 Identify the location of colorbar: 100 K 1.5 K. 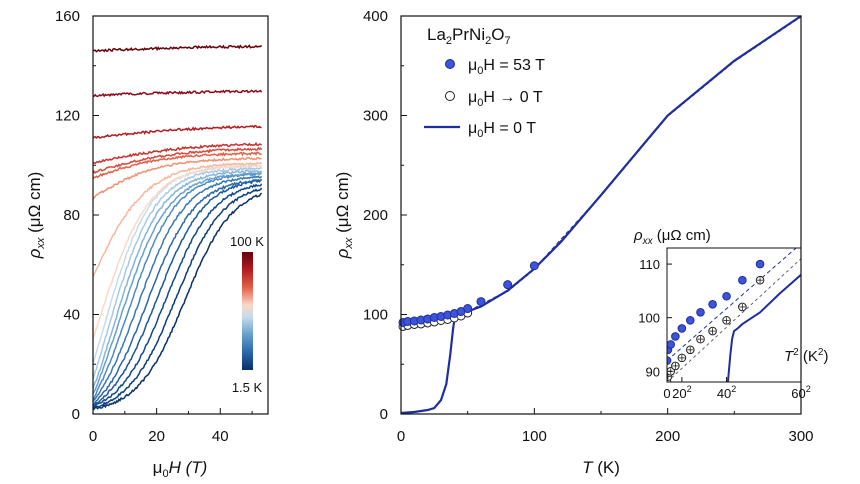
(247, 314).